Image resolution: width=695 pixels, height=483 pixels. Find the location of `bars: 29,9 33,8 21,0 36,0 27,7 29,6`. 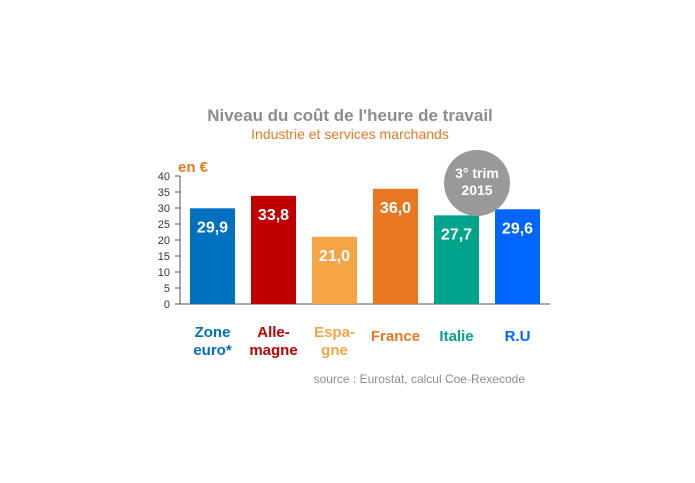

bars: 29,9 33,8 21,0 36,0 27,7 29,6 is located at coordinates (365, 246).